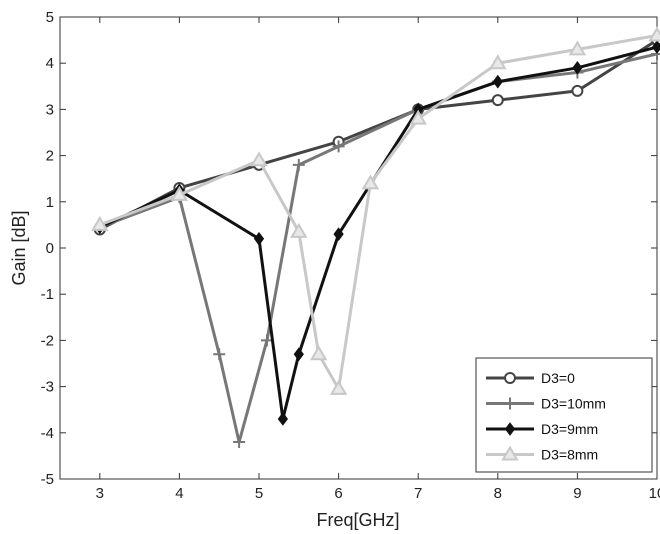 The height and width of the screenshot is (534, 660). Describe the element at coordinates (100, 493) in the screenshot. I see `x-tick-label: 3` at that location.